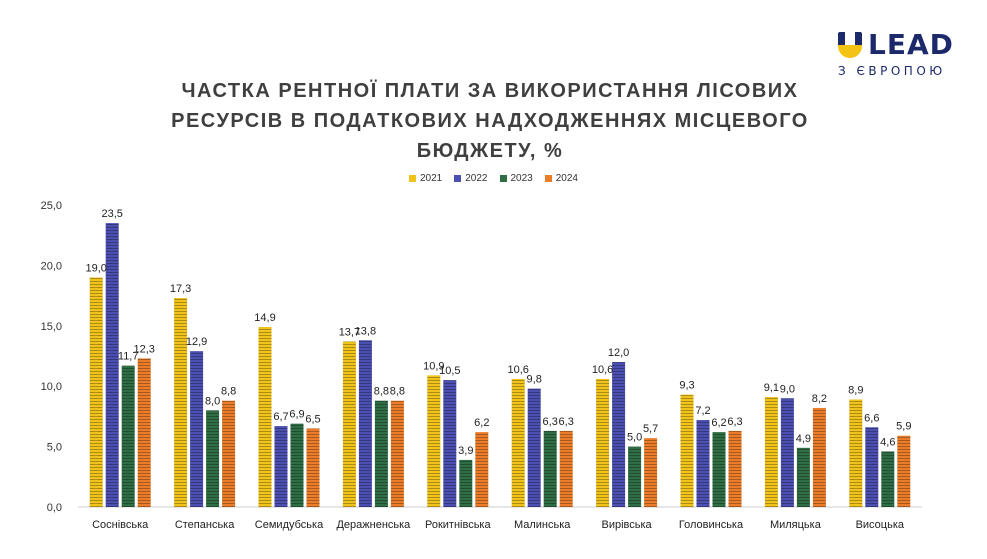 The width and height of the screenshot is (987, 559). Describe the element at coordinates (903, 427) in the screenshot. I see `data-label-2024: 5,9` at that location.